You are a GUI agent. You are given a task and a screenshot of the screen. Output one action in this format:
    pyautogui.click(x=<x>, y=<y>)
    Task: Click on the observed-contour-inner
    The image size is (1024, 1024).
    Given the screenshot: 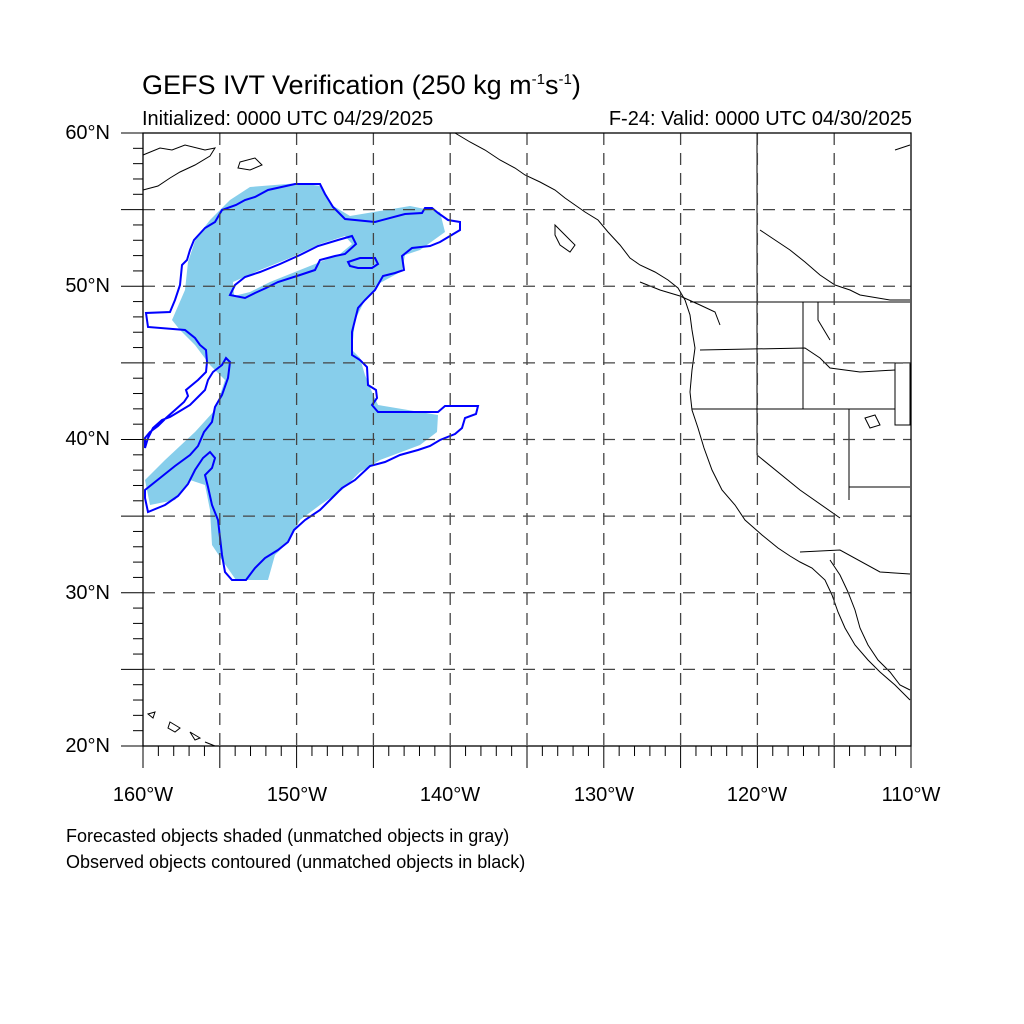 What is the action you would take?
    pyautogui.click(x=293, y=267)
    